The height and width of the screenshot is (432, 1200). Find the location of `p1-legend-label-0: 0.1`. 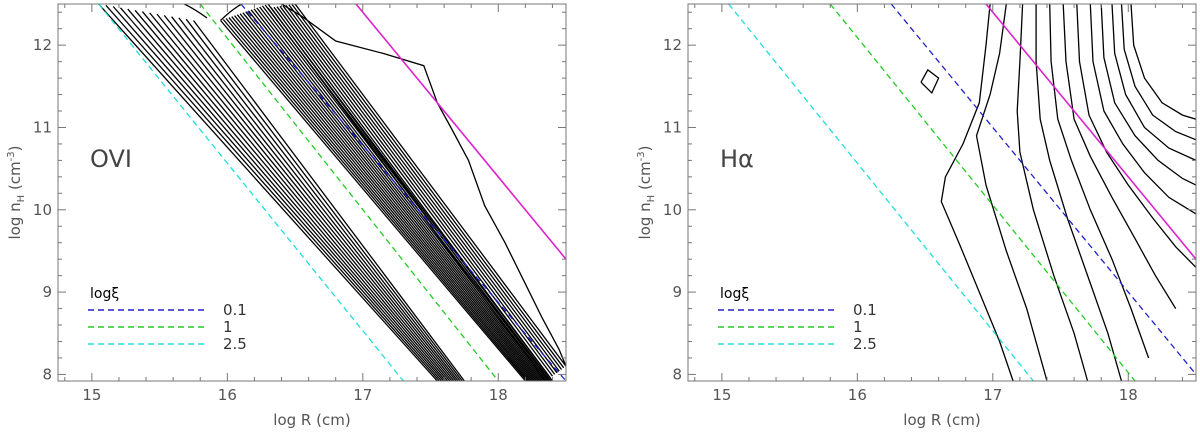

p1-legend-label-0: 0.1 is located at coordinates (865, 310).